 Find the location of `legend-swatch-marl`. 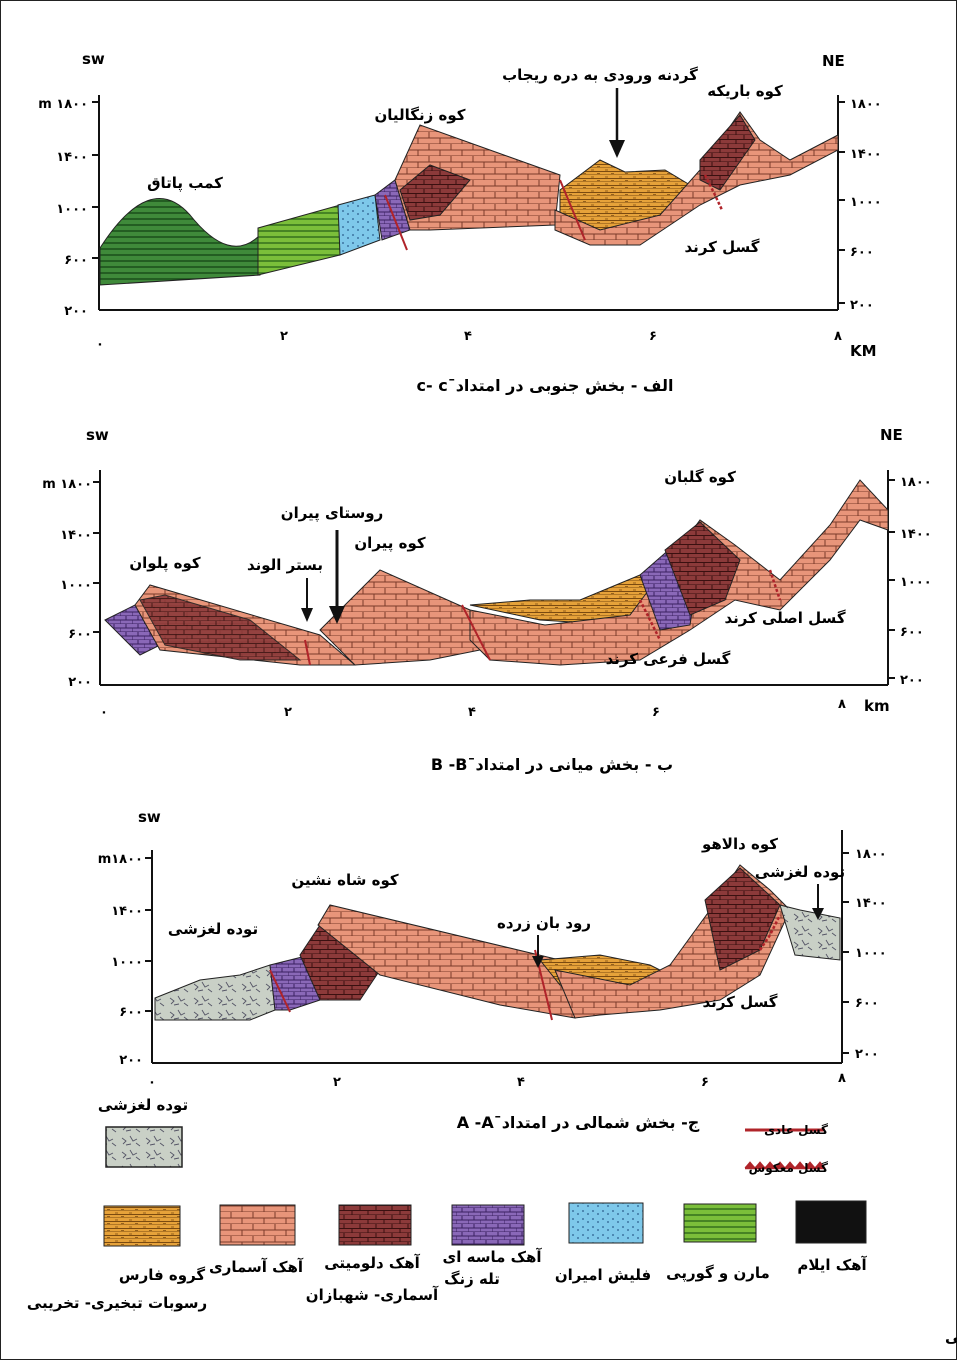

legend-swatch-marl is located at coordinates (720, 1223).